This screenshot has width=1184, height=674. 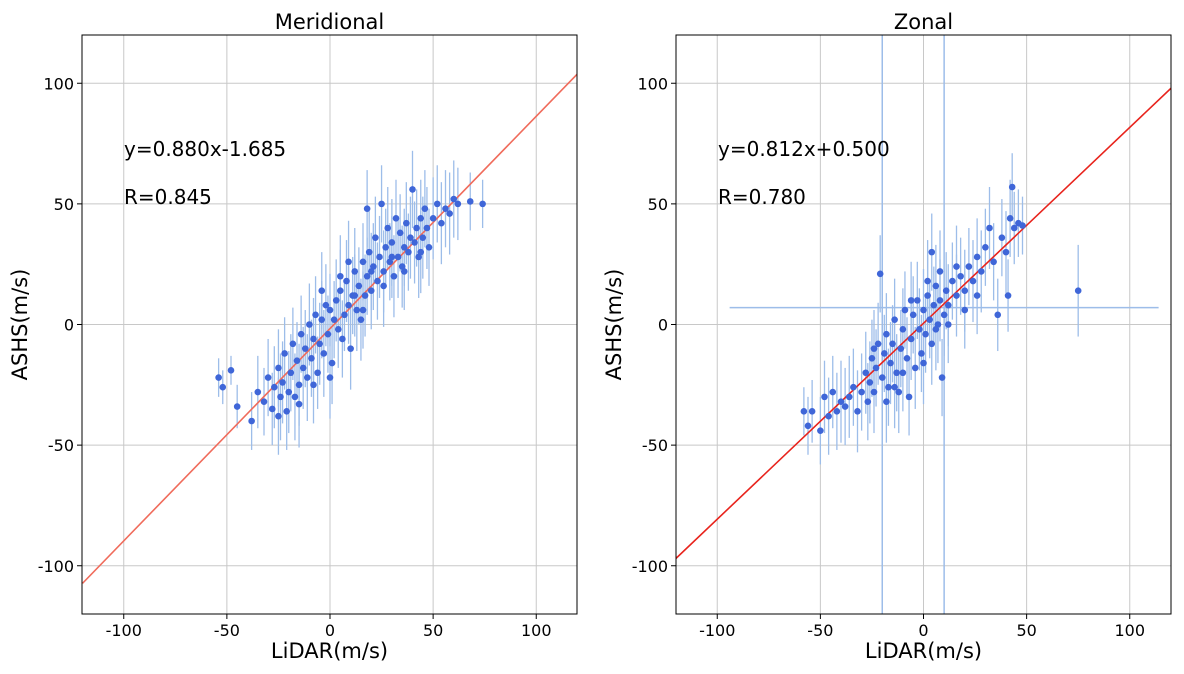 What do you see at coordinates (650, 566) in the screenshot?
I see `y-tick-label: -100` at bounding box center [650, 566].